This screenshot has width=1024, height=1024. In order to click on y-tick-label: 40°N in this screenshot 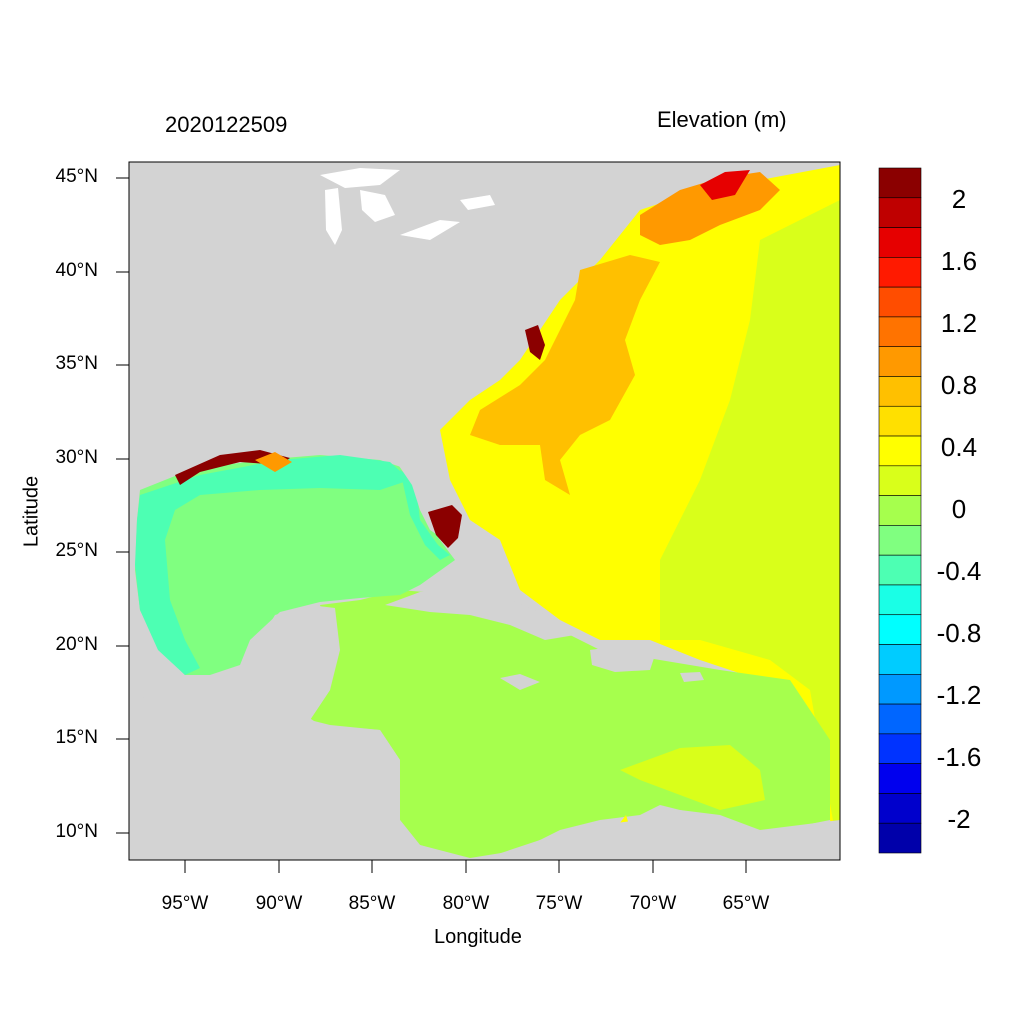, I will do `click(76, 270)`.